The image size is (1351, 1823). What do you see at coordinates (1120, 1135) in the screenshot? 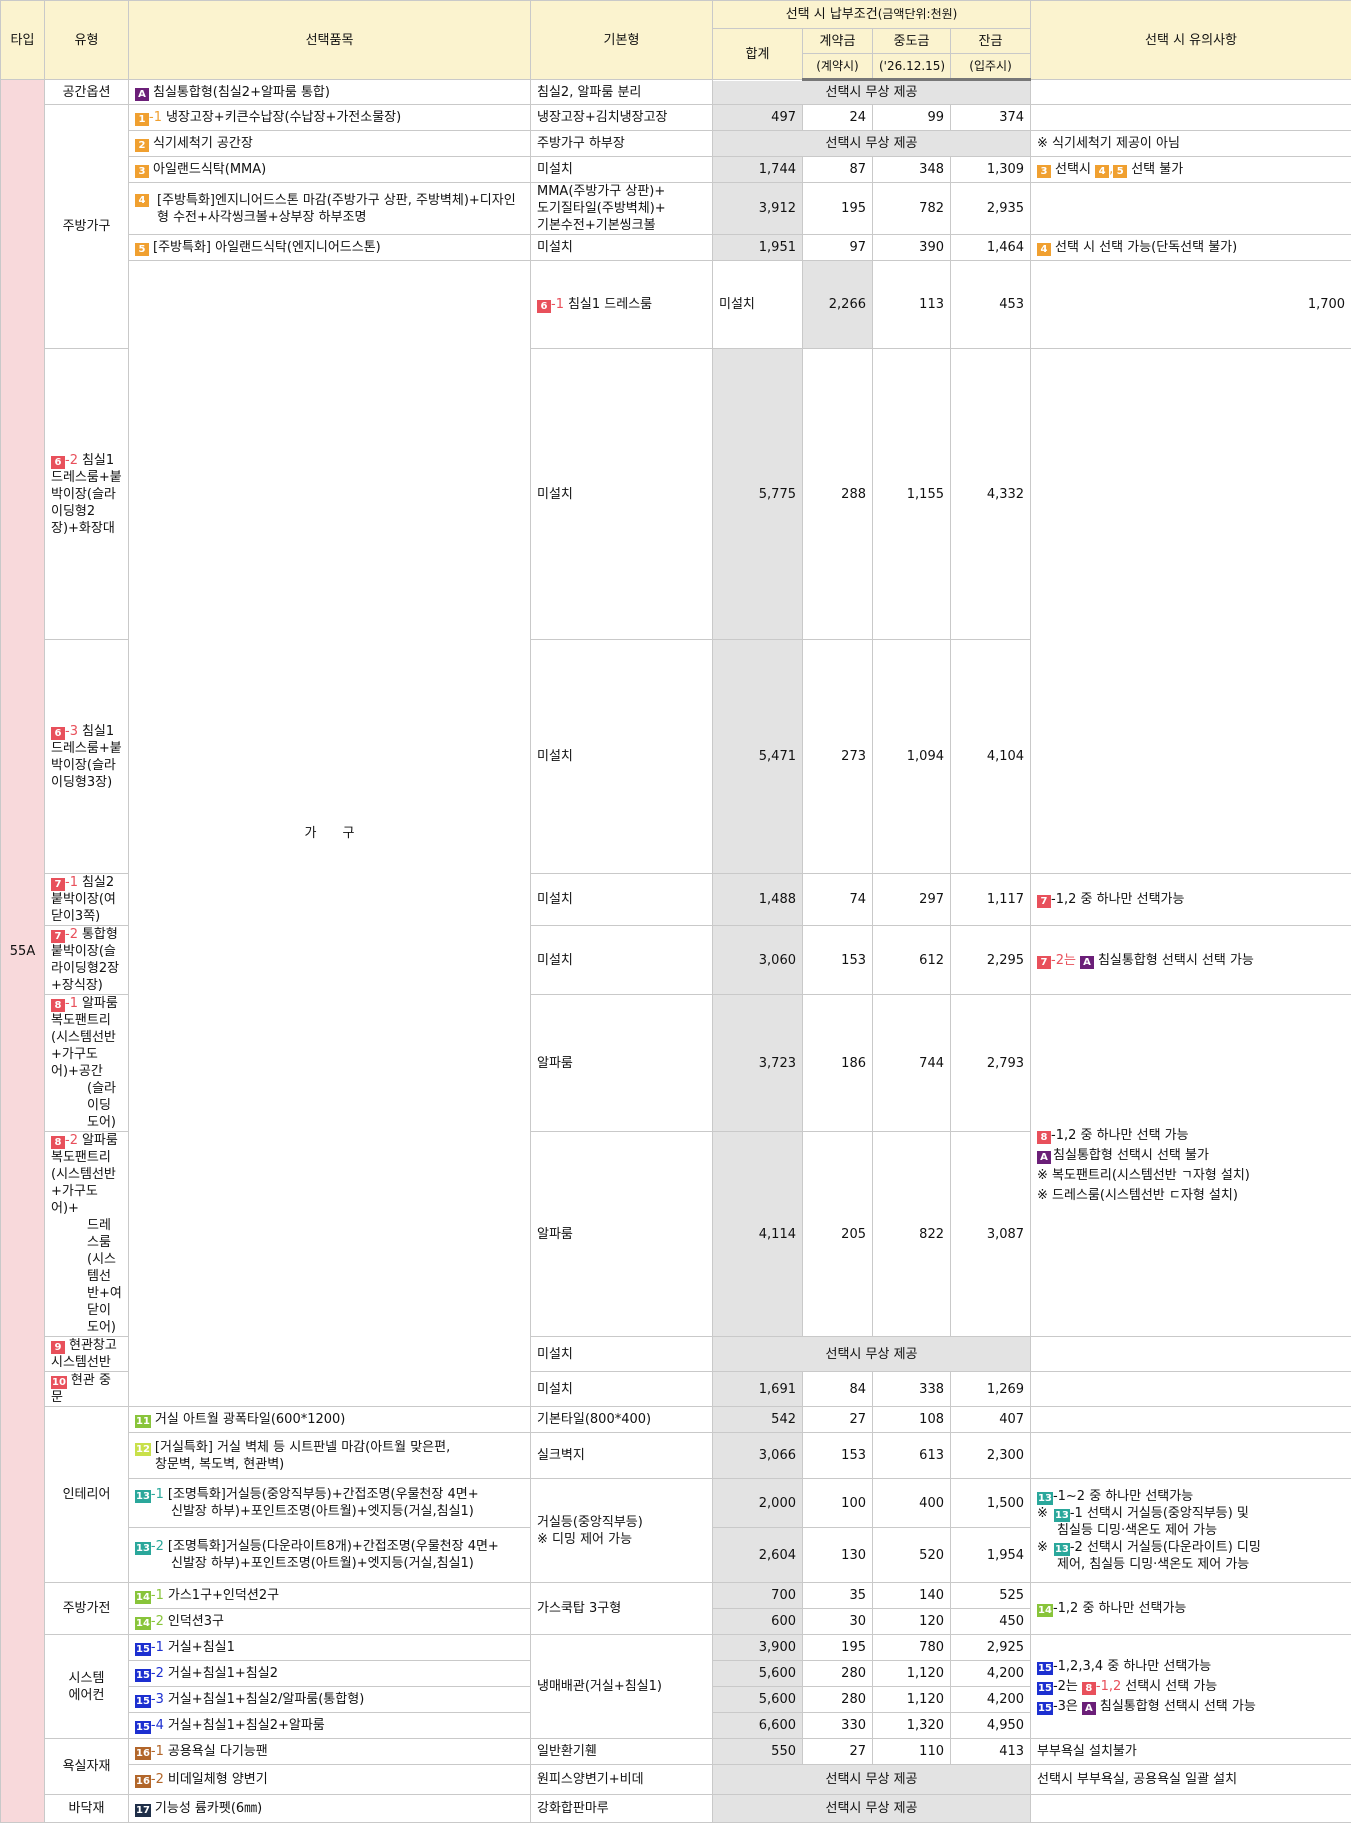
I see `note-text: -1,2 중 하나만 선택 가능` at bounding box center [1120, 1135].